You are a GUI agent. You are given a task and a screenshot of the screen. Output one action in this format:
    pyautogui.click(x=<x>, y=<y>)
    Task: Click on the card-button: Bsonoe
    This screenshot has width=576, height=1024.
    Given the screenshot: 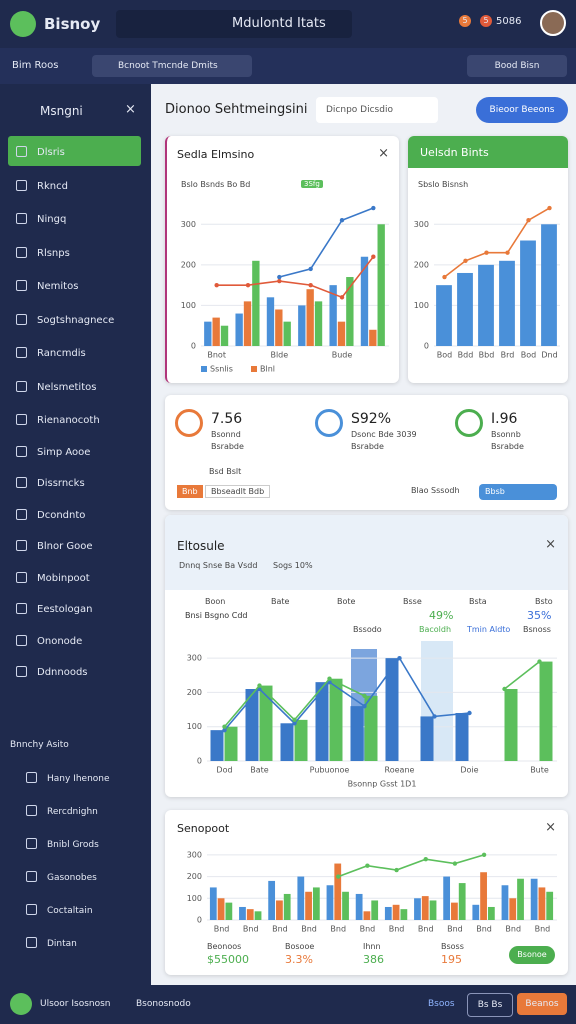 What is the action you would take?
    pyautogui.click(x=532, y=955)
    